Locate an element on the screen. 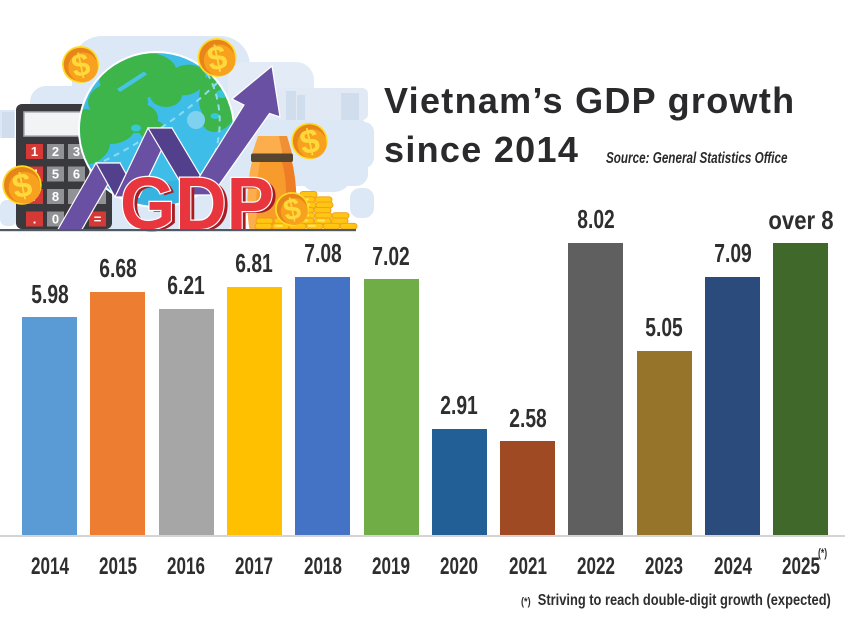 The width and height of the screenshot is (864, 629). svg-text: 2 is located at coordinates (55, 151).